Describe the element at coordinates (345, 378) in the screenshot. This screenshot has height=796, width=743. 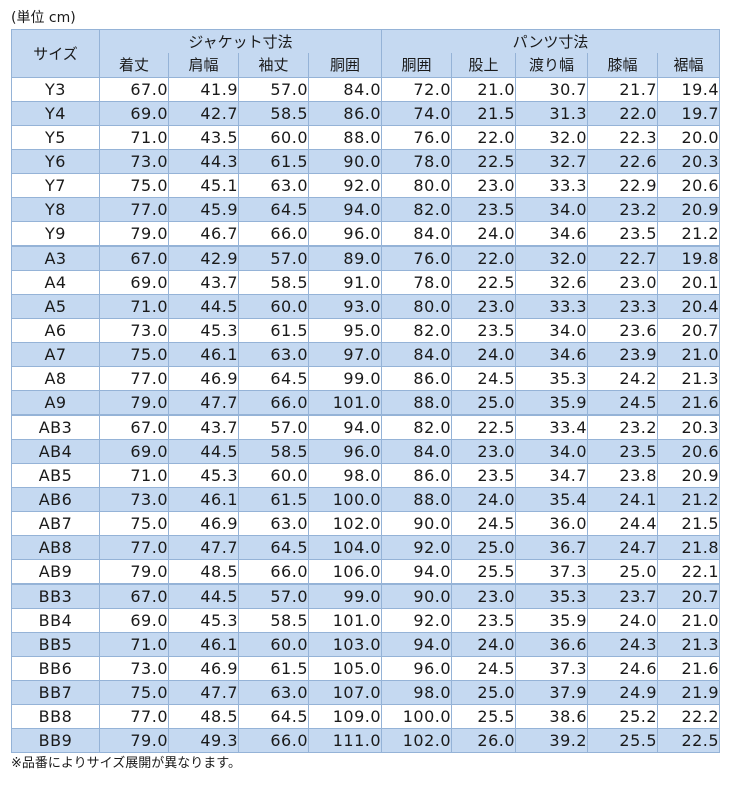
I see `table-cell: 99.0` at that location.